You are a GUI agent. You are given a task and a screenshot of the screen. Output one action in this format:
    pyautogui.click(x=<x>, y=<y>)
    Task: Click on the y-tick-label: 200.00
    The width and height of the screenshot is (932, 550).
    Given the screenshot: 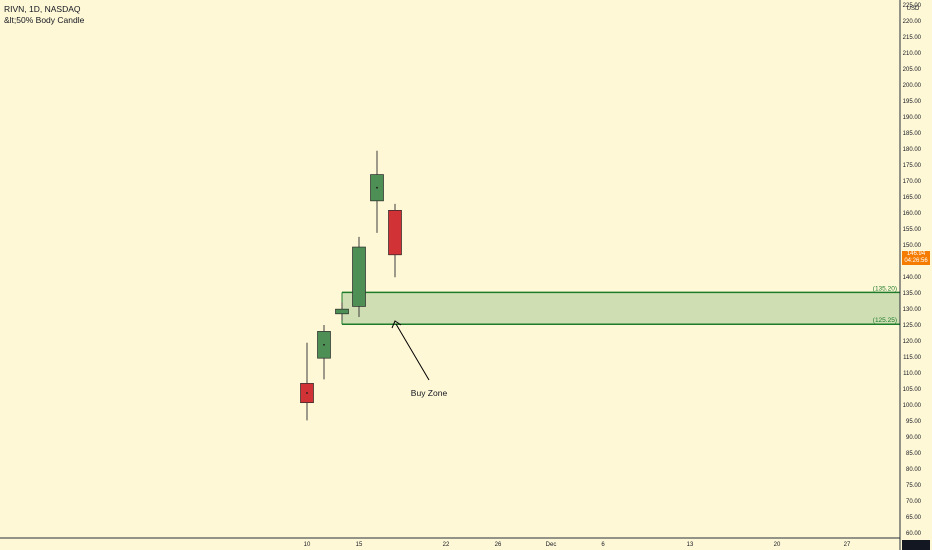 What is the action you would take?
    pyautogui.click(x=912, y=86)
    